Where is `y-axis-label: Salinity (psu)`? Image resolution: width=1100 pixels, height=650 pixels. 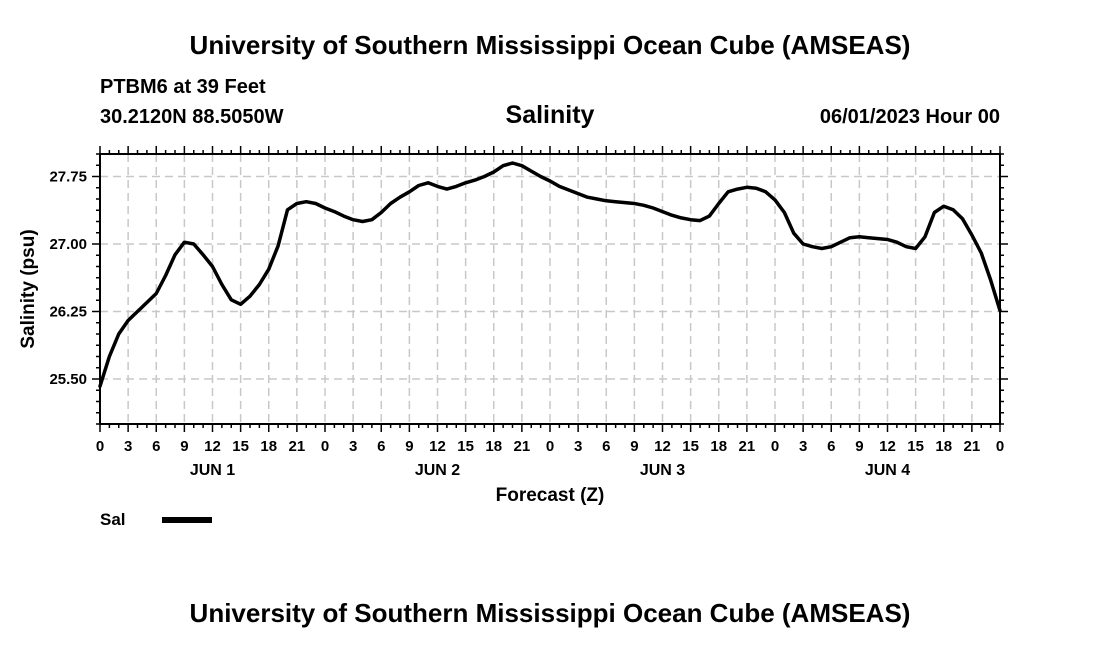
y-axis-label: Salinity (psu) is located at coordinates (28, 288).